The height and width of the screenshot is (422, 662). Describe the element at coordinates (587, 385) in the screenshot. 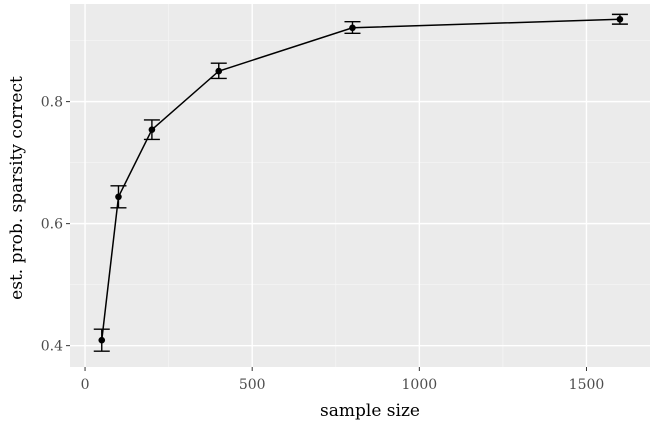

I see `x-tick-label: 1500` at that location.